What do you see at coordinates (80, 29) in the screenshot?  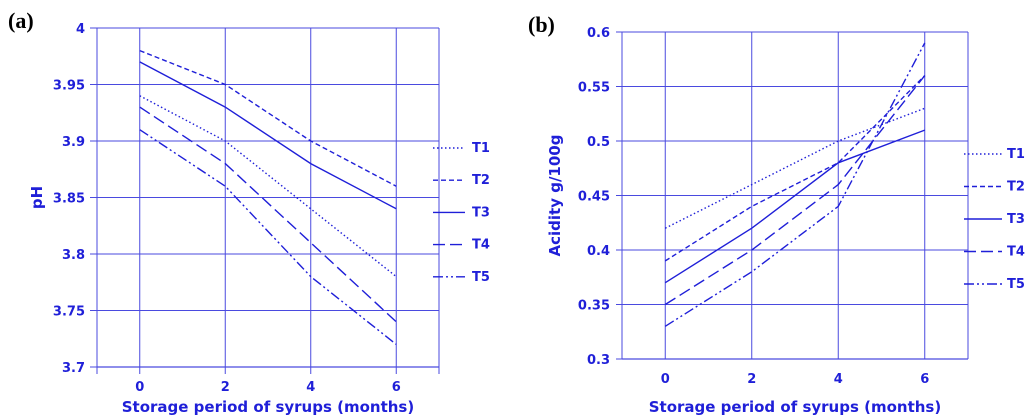 I see `panel-a-y-tick-label: 4` at bounding box center [80, 29].